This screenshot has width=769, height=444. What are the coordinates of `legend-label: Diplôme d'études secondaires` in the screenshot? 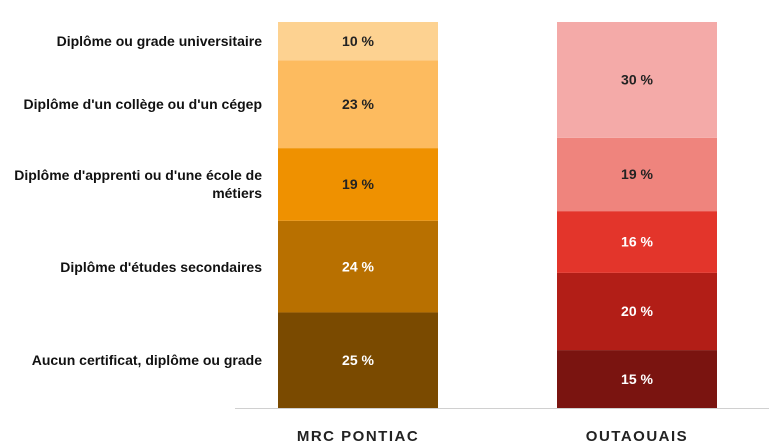 It's located at (161, 266).